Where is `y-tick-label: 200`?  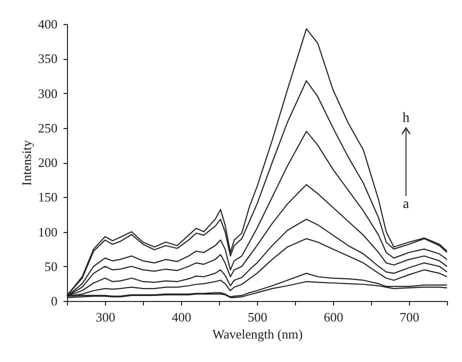
y-tick-label: 200 is located at coordinates (48, 162).